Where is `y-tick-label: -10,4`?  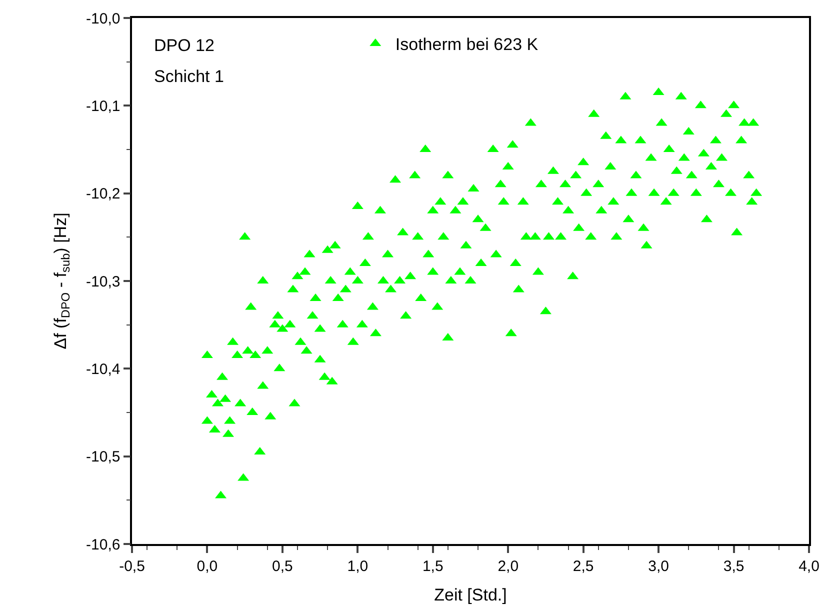 y-tick-label: -10,4 is located at coordinates (103, 369).